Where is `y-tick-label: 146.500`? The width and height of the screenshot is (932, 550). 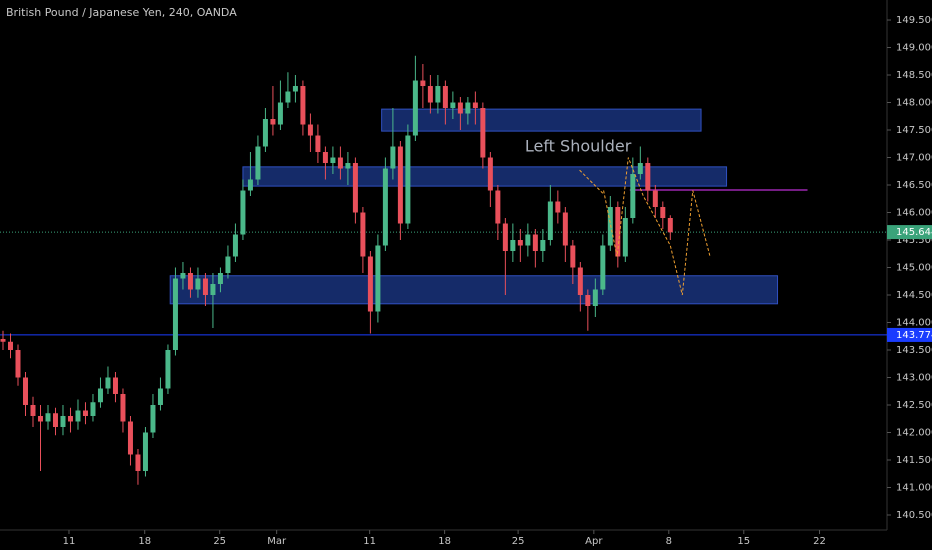 y-tick-label: 146.500 is located at coordinates (914, 185).